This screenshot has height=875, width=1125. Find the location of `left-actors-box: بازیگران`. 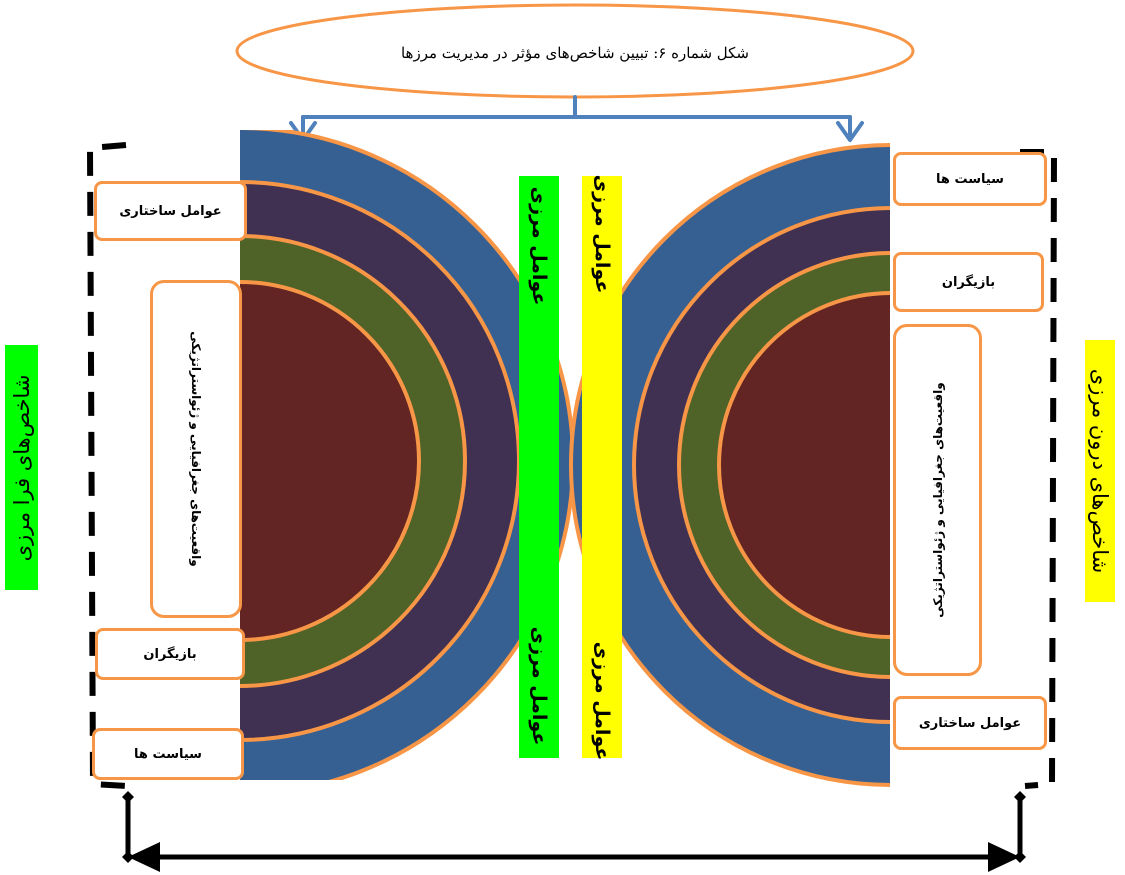

left-actors-box: بازیگران is located at coordinates (170, 654).